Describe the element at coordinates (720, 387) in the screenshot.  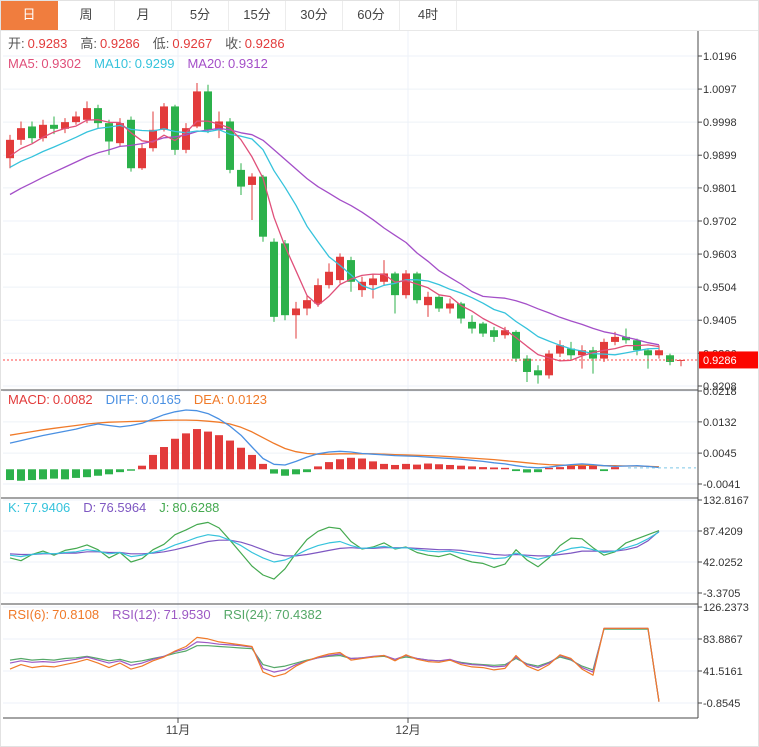
I see `svg-text: 0.9208` at that location.